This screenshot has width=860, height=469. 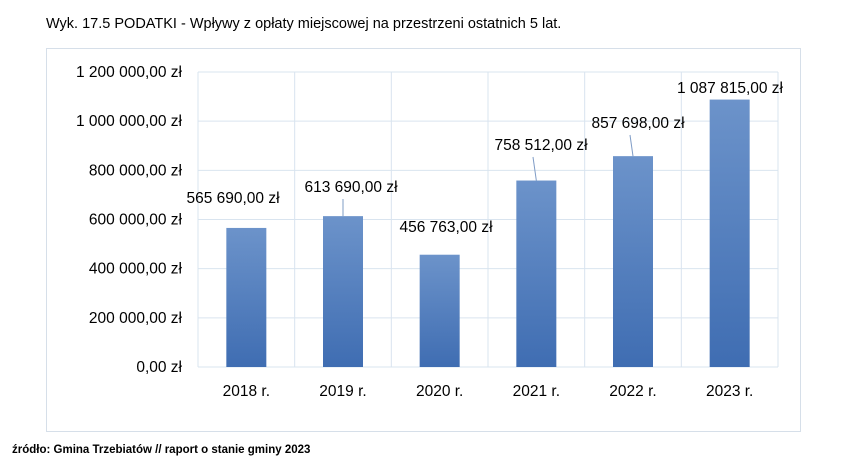 What do you see at coordinates (439, 391) in the screenshot?
I see `x-category-label: 2020 r.` at bounding box center [439, 391].